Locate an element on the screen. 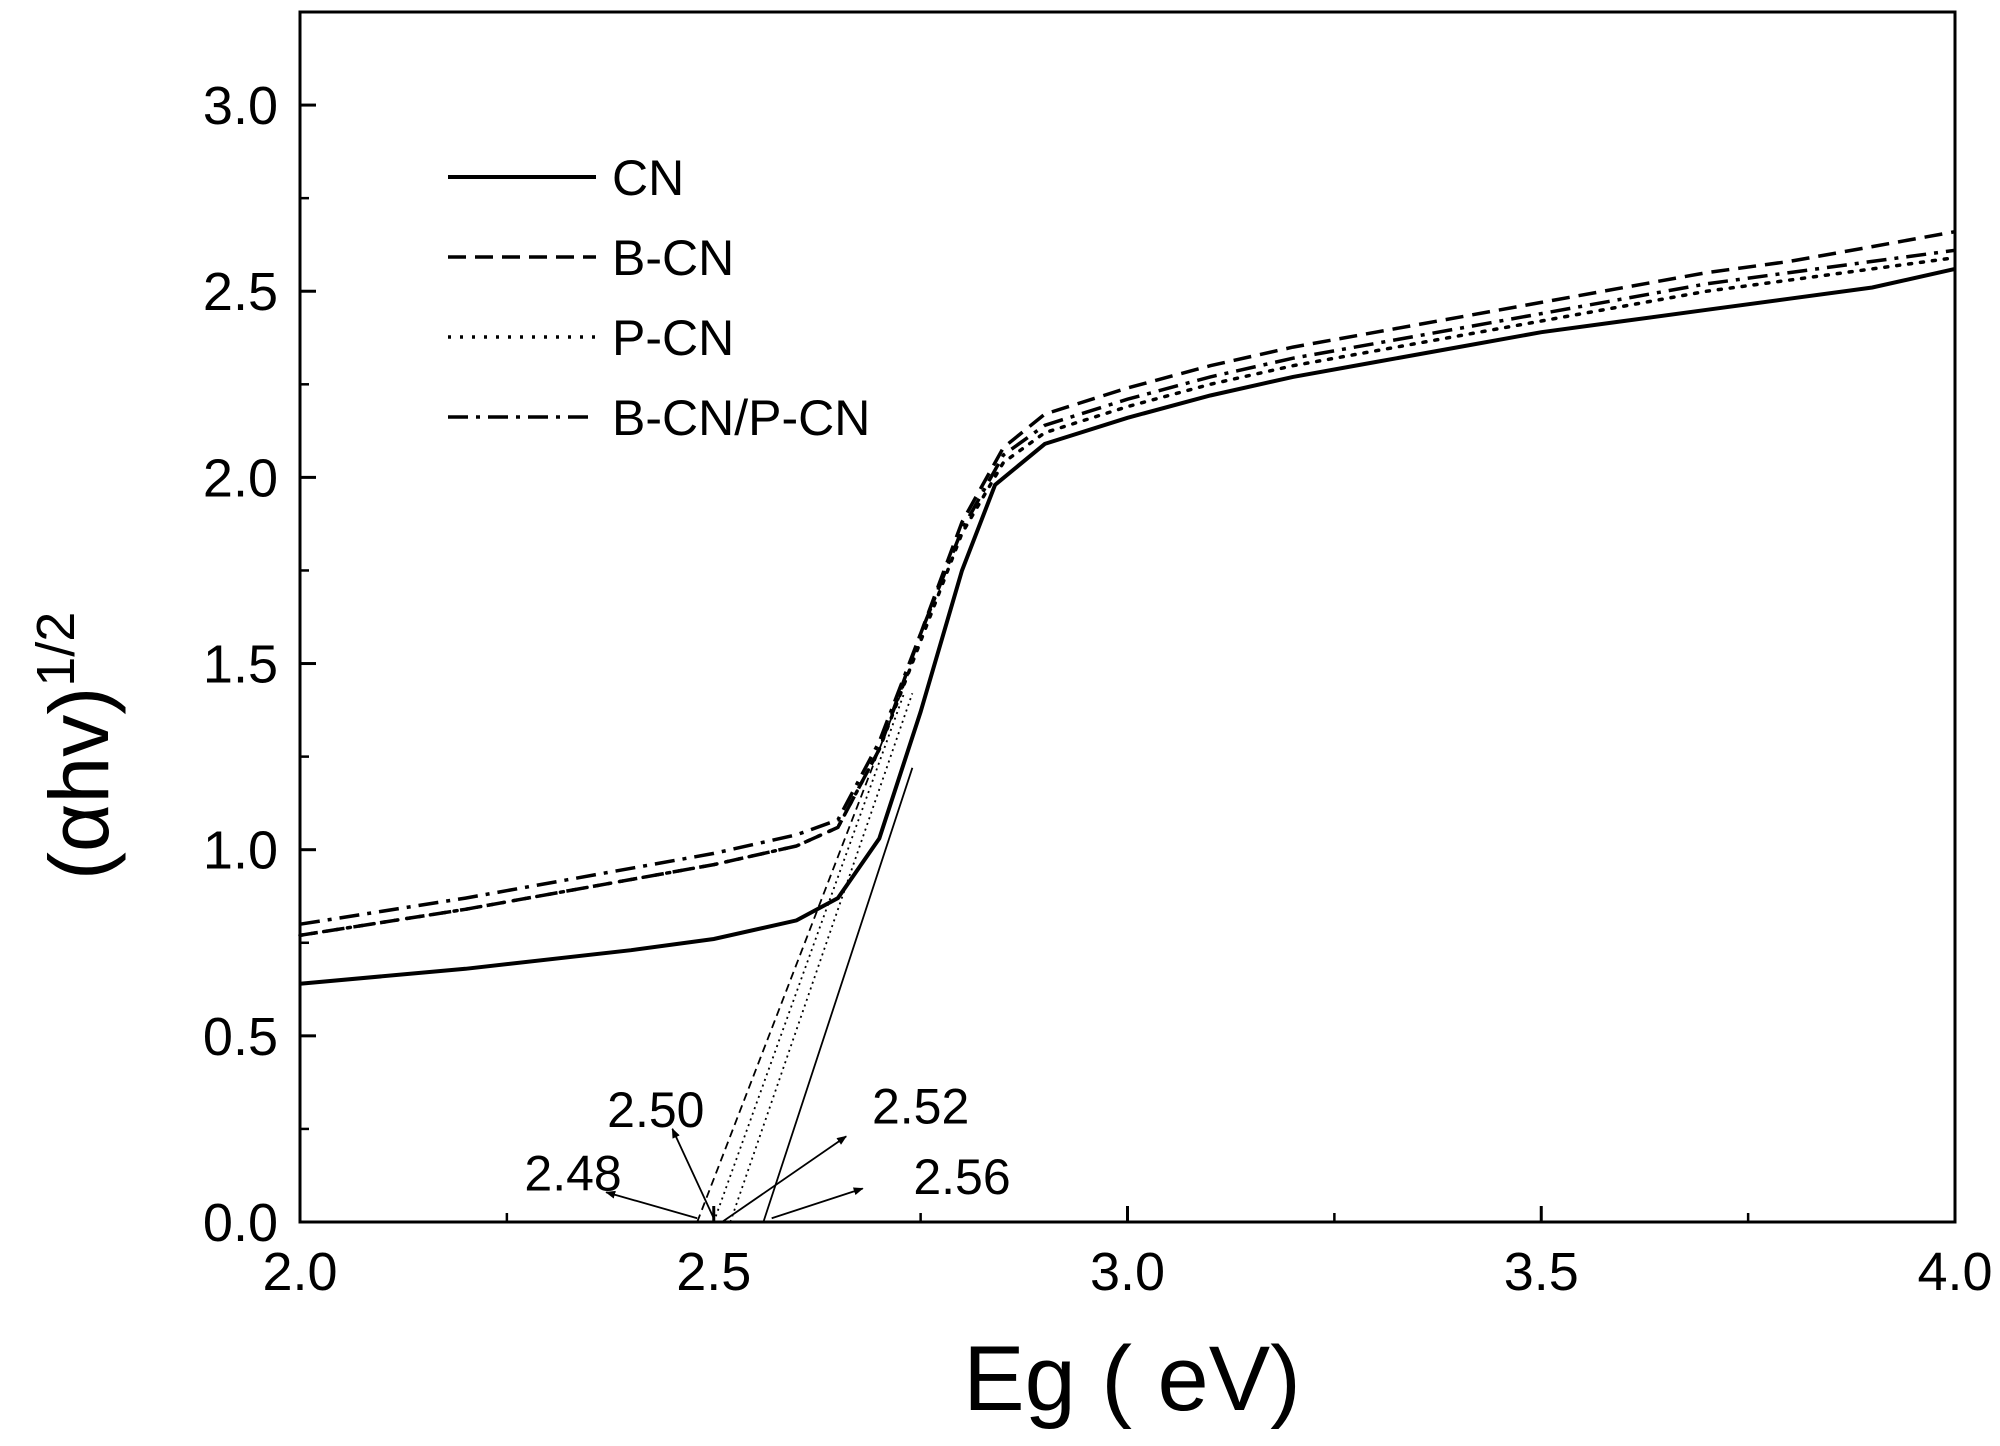 The width and height of the screenshot is (2000, 1446). tangent-line-b-cn-p-cn is located at coordinates (808, 958).